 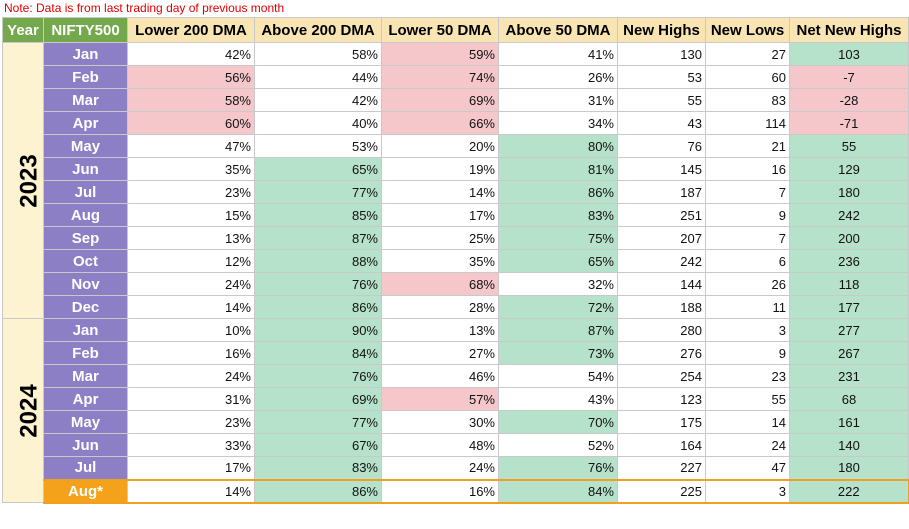 What do you see at coordinates (456, 468) in the screenshot?
I see `table-row: Jul 17% 83% 24% 76% 227 47 180` at bounding box center [456, 468].